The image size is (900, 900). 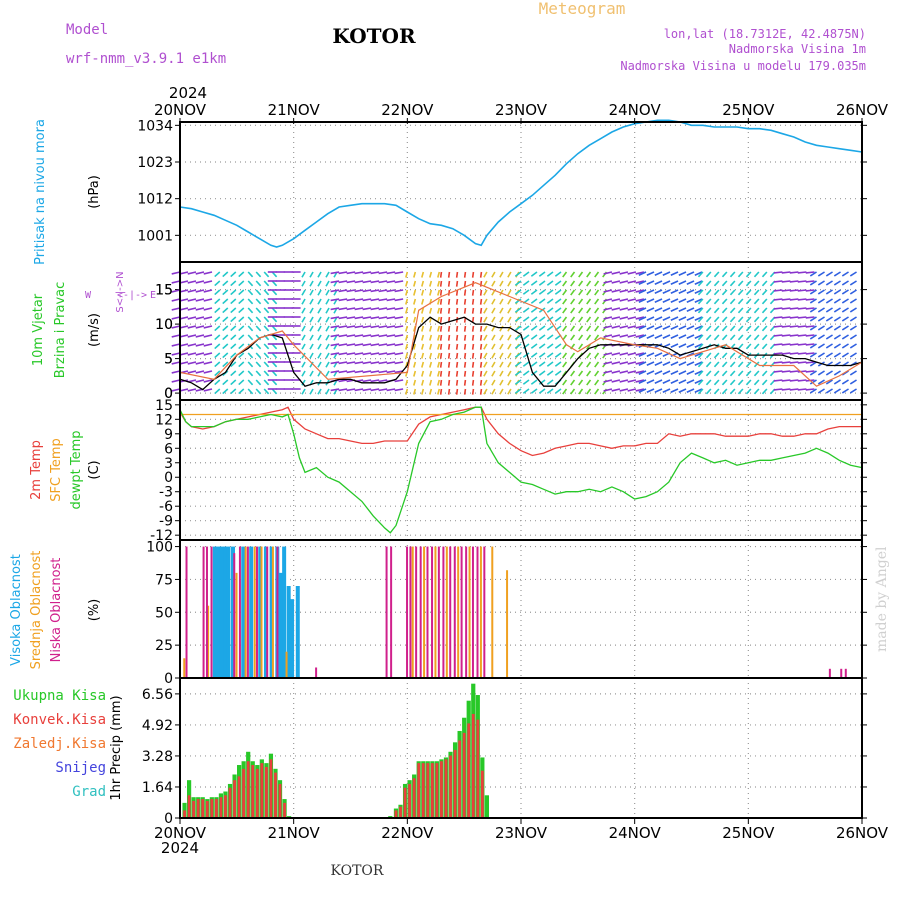 I want to click on y-tick-label: 12, so click(x=164, y=420).